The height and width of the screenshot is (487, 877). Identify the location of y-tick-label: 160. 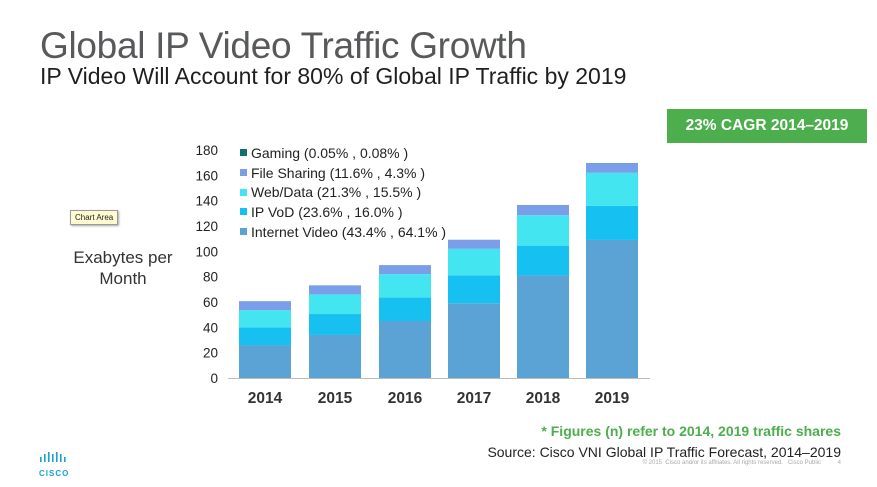
(206, 175).